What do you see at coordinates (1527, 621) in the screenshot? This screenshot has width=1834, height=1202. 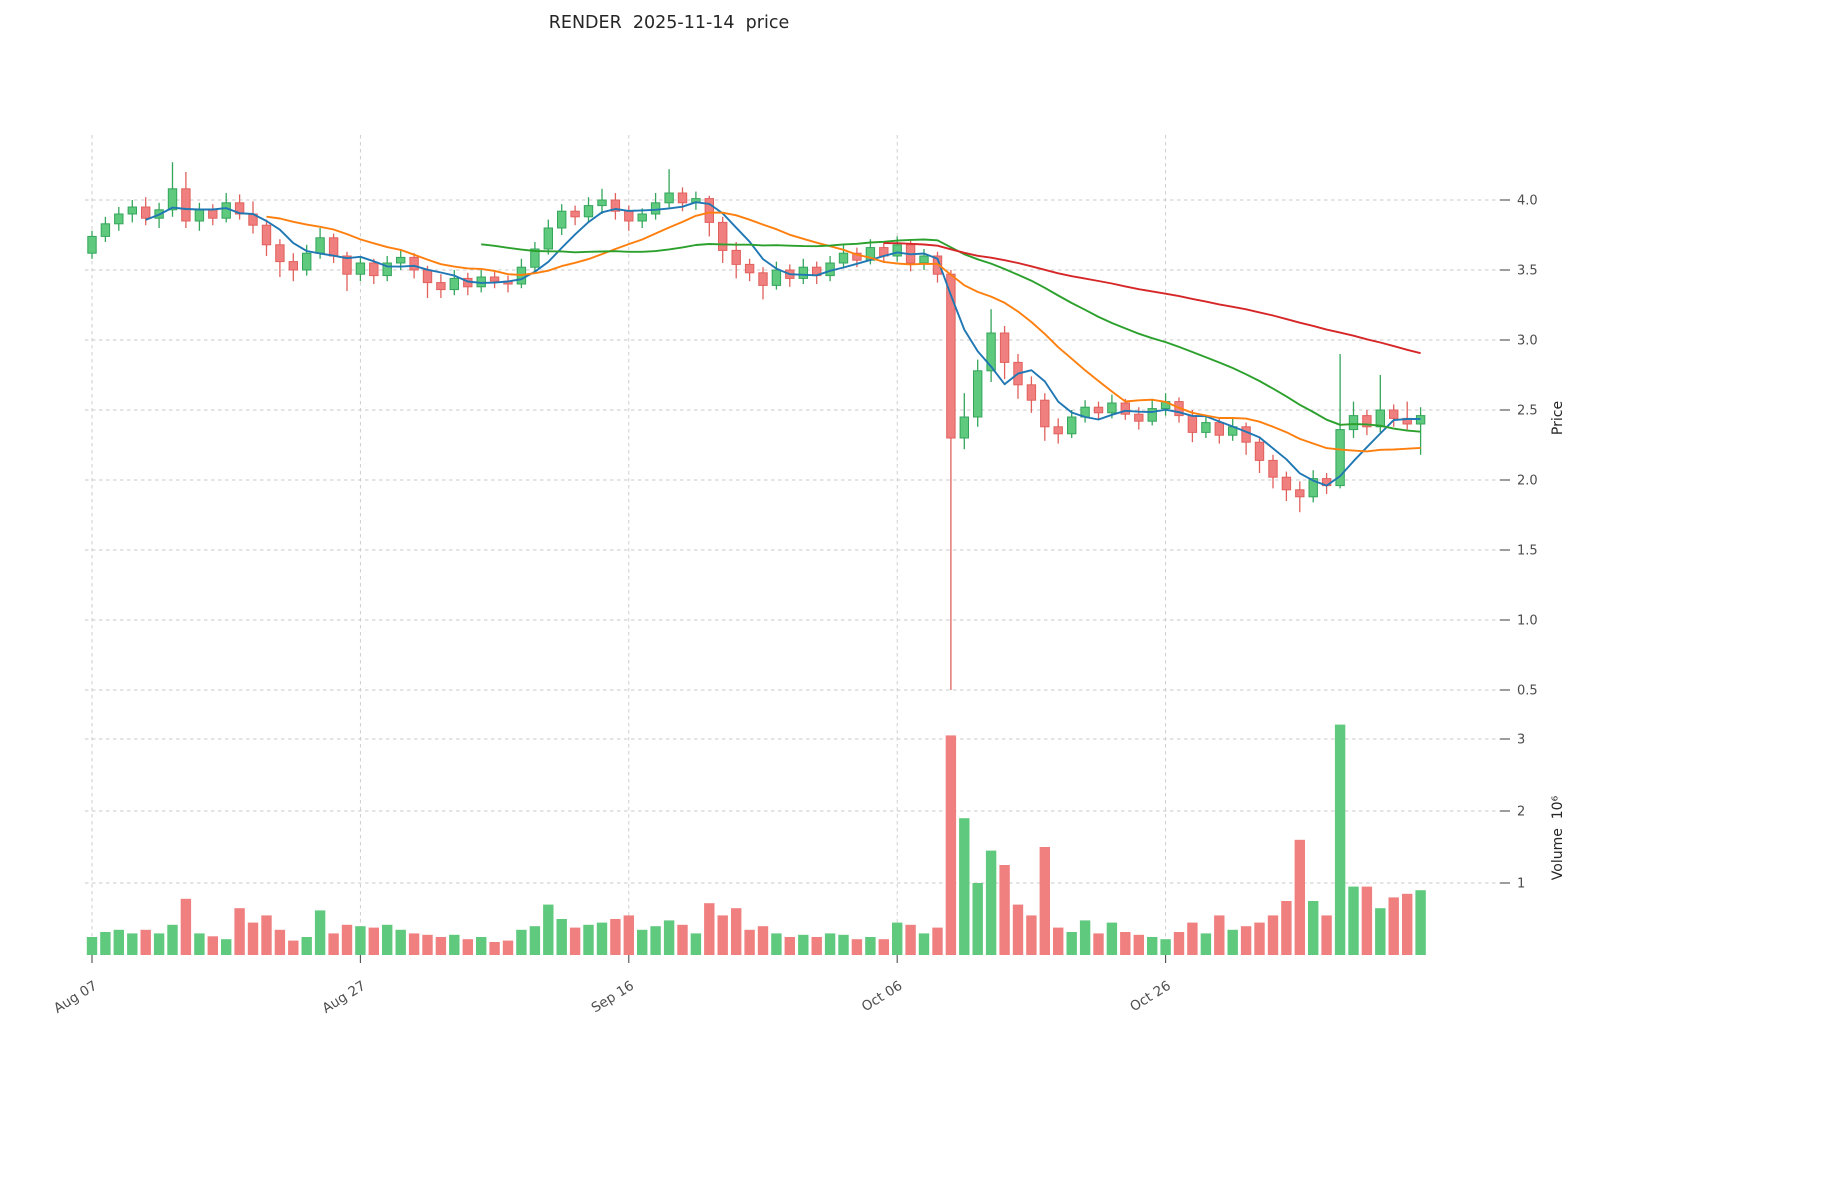 I see `price-tick-label: 1.0` at bounding box center [1527, 621].